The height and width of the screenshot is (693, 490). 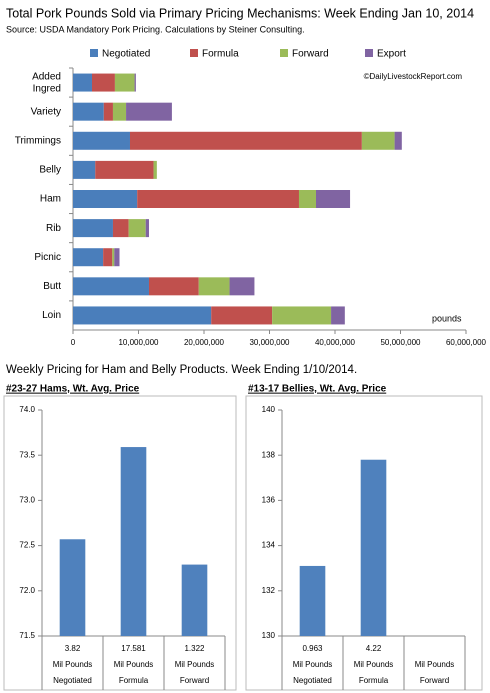 I want to click on y-tick-label: Ham, so click(x=50, y=199).